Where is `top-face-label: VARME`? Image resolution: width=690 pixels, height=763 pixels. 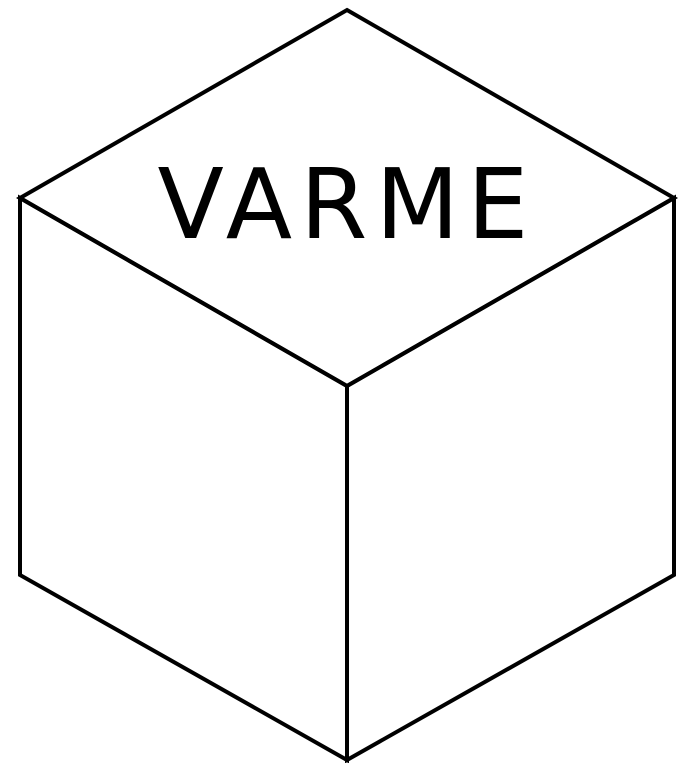
top-face-label: VARME is located at coordinates (347, 204).